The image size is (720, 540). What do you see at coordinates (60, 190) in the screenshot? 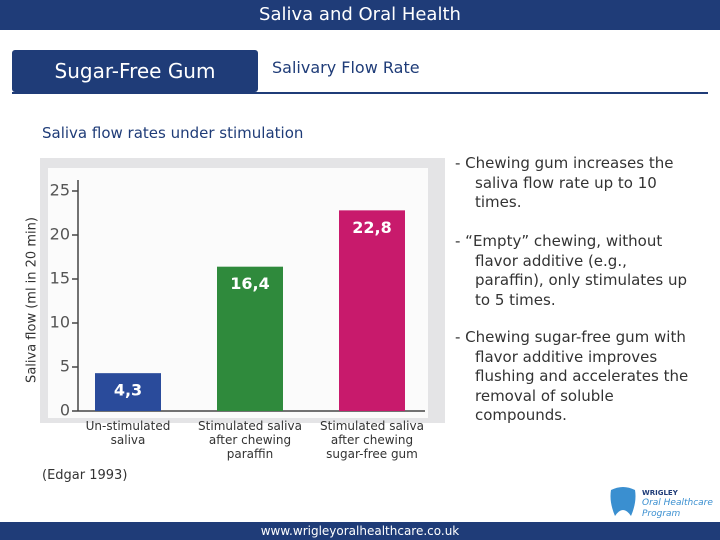
I see `y-tick-label: 25` at bounding box center [60, 190].